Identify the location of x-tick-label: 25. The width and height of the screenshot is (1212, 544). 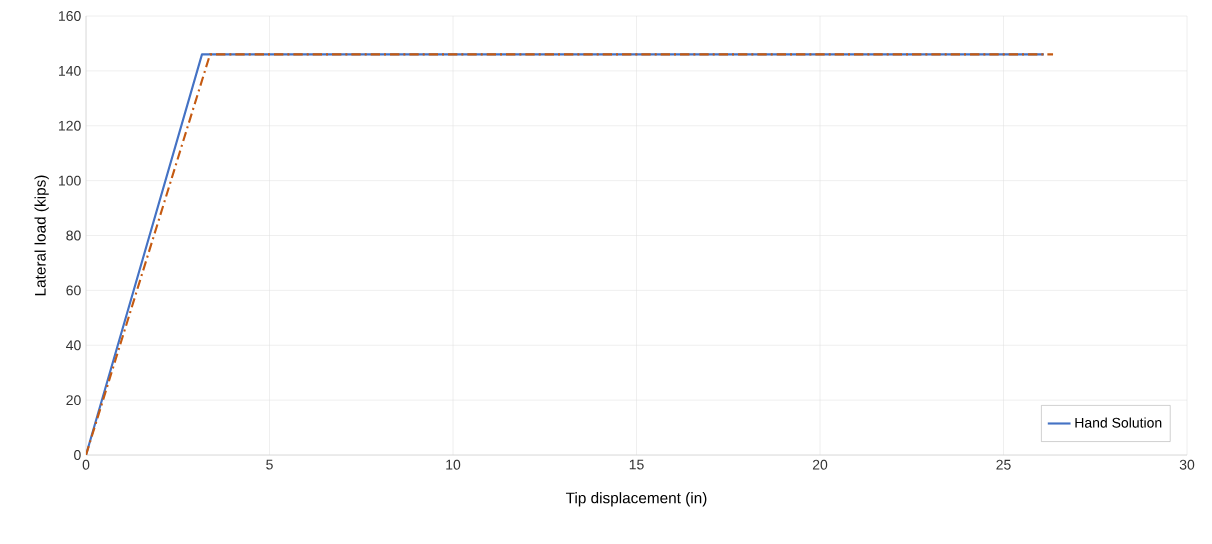
(1003, 464).